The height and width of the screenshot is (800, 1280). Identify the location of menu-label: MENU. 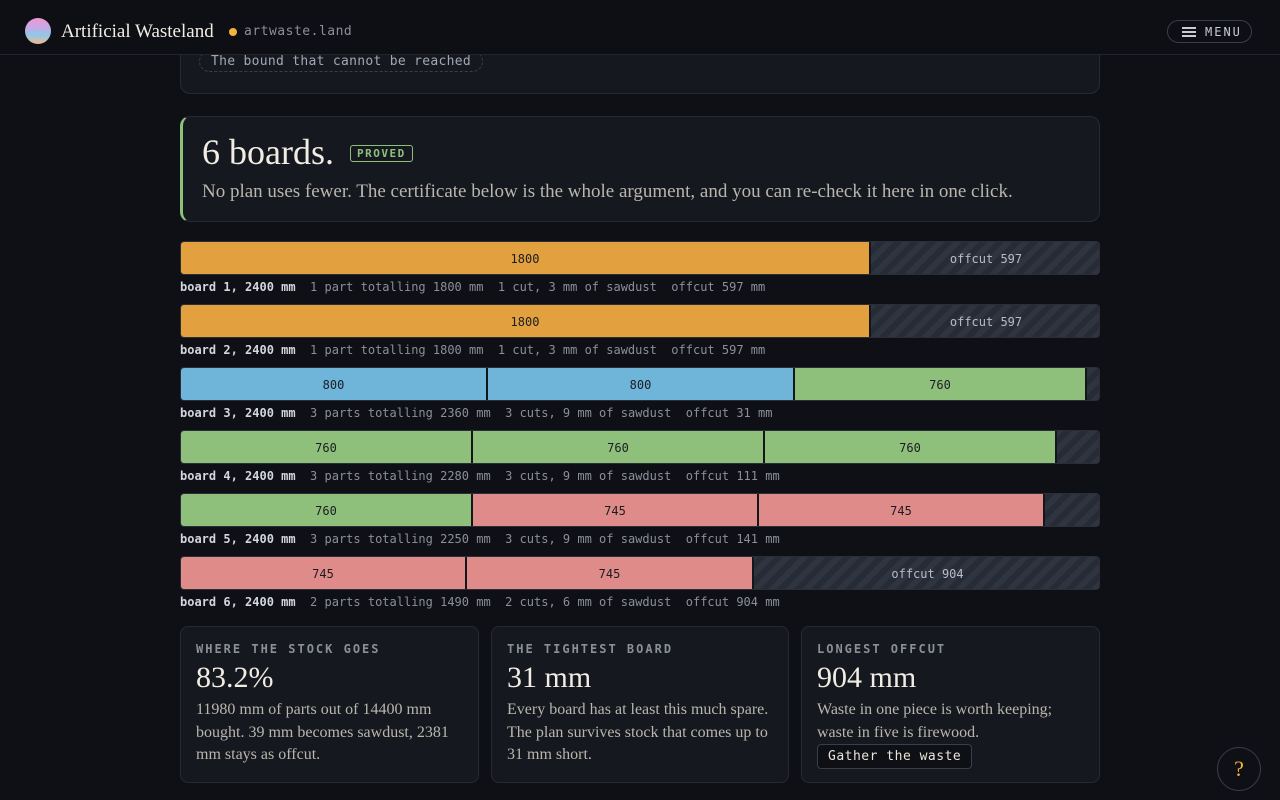
(1223, 32).